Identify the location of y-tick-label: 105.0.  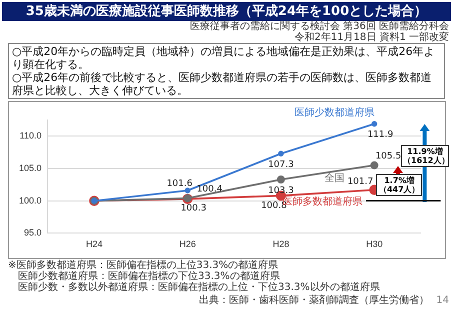
(30, 168).